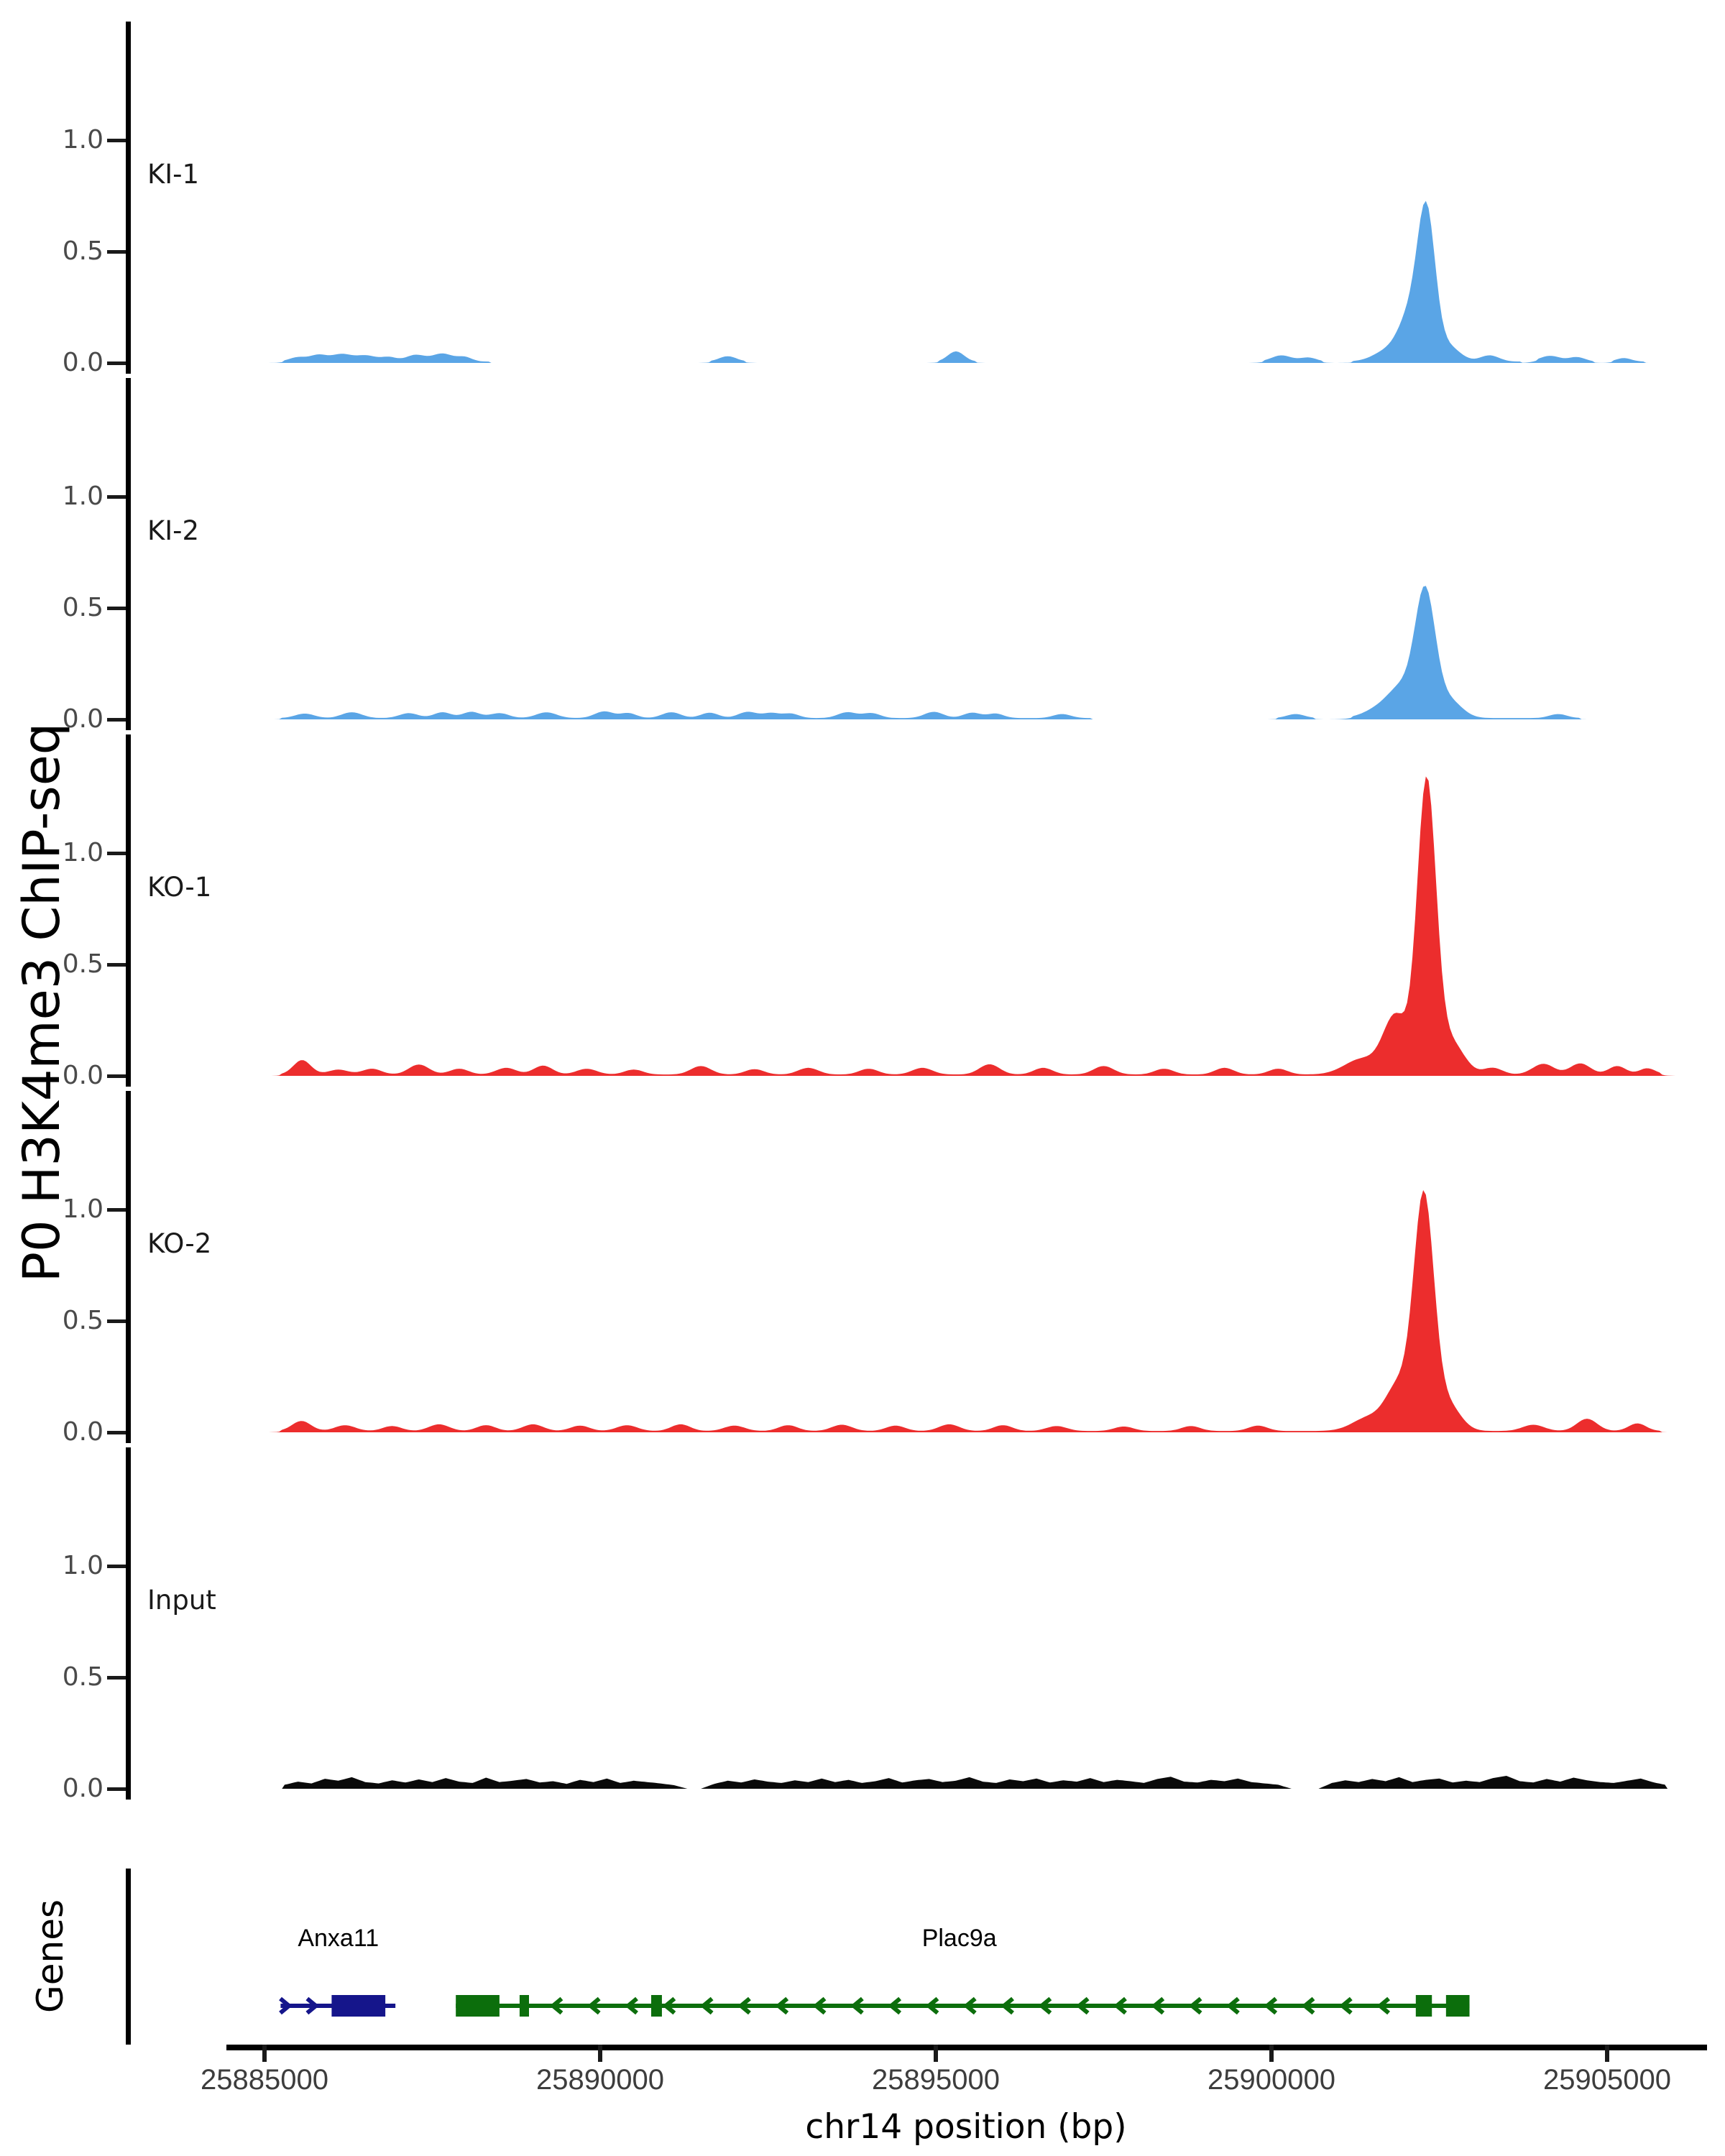 This screenshot has height=2156, width=1725. Describe the element at coordinates (83, 1788) in the screenshot. I see `y-tick-label-Input-0.0: 0.0` at that location.